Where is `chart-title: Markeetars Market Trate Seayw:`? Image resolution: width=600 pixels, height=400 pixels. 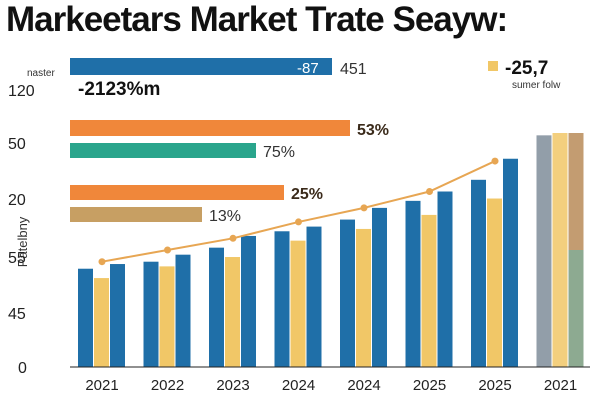
chart-title: Markeetars Market Trate Seayw: is located at coordinates (257, 19).